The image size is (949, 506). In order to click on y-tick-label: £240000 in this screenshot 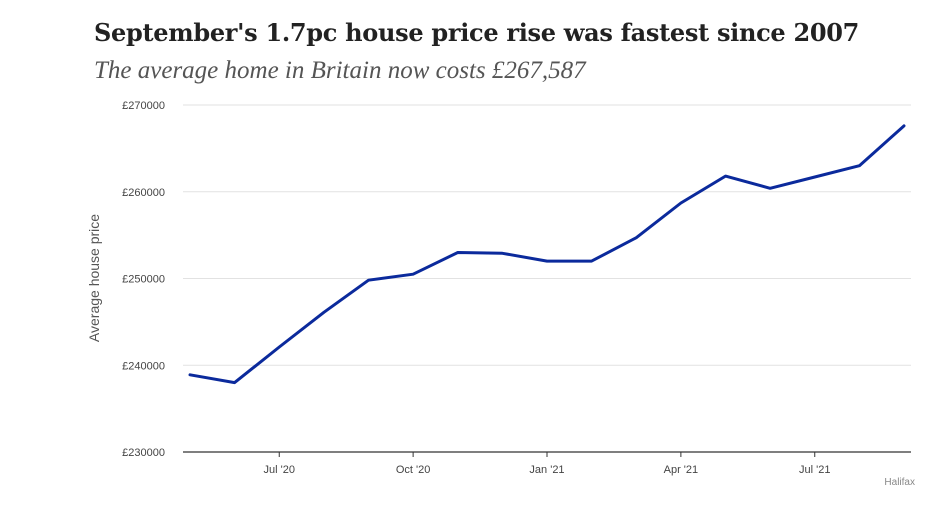, I will do `click(143, 366)`.